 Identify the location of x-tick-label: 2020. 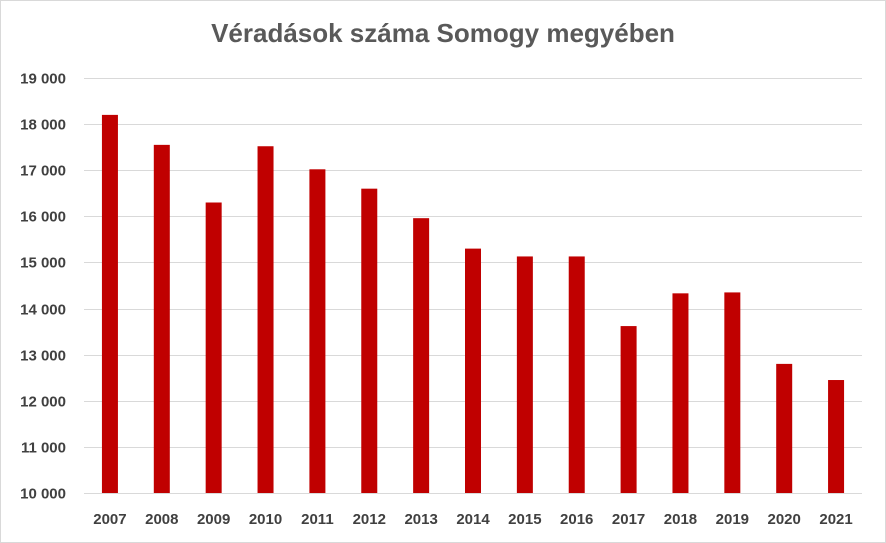
(784, 519).